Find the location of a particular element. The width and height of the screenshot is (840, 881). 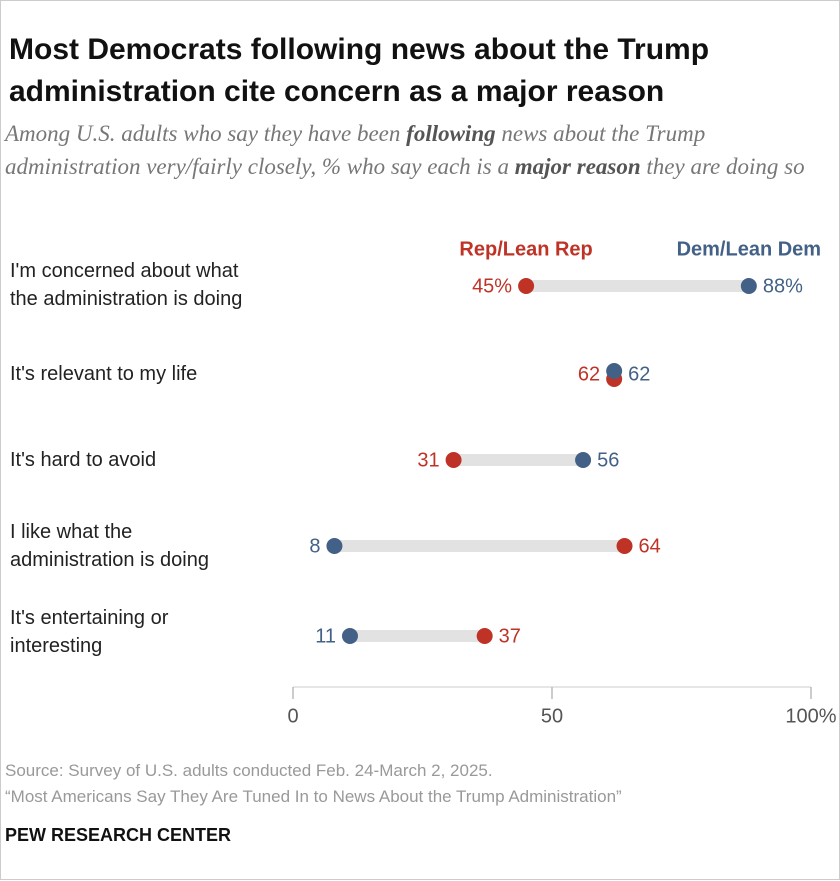

category-label: It's entertaining or interesting is located at coordinates (89, 632).